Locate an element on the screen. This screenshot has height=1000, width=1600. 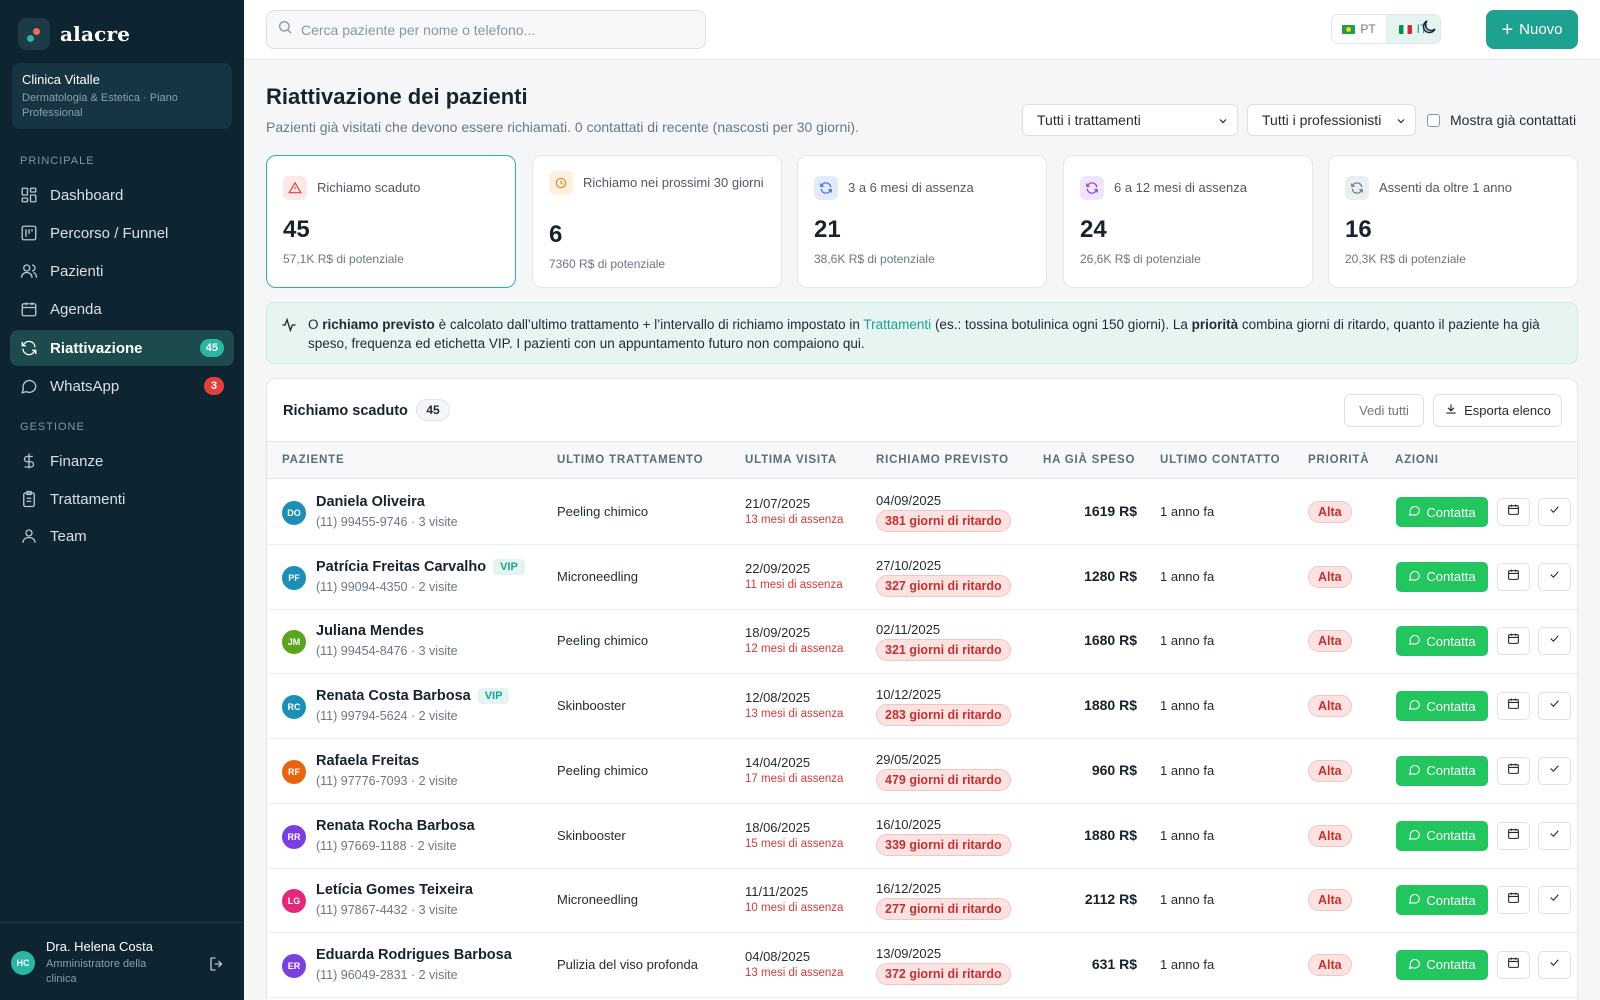
lang-pt-button: PT is located at coordinates (1359, 29).